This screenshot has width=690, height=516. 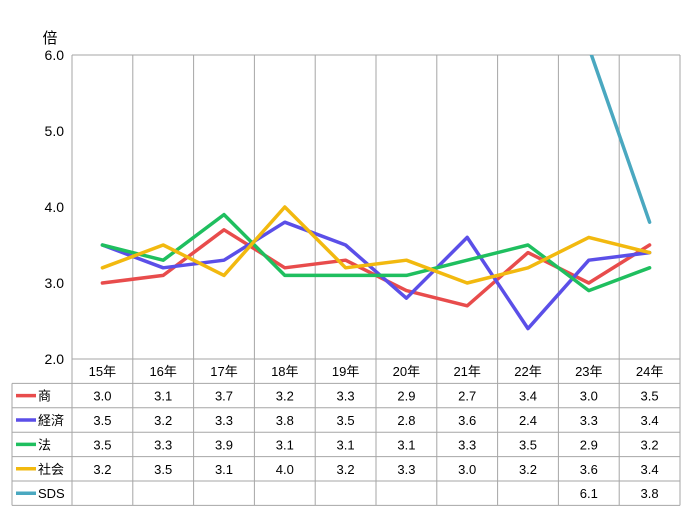 I want to click on x-tick-label: 15年, so click(x=102, y=371).